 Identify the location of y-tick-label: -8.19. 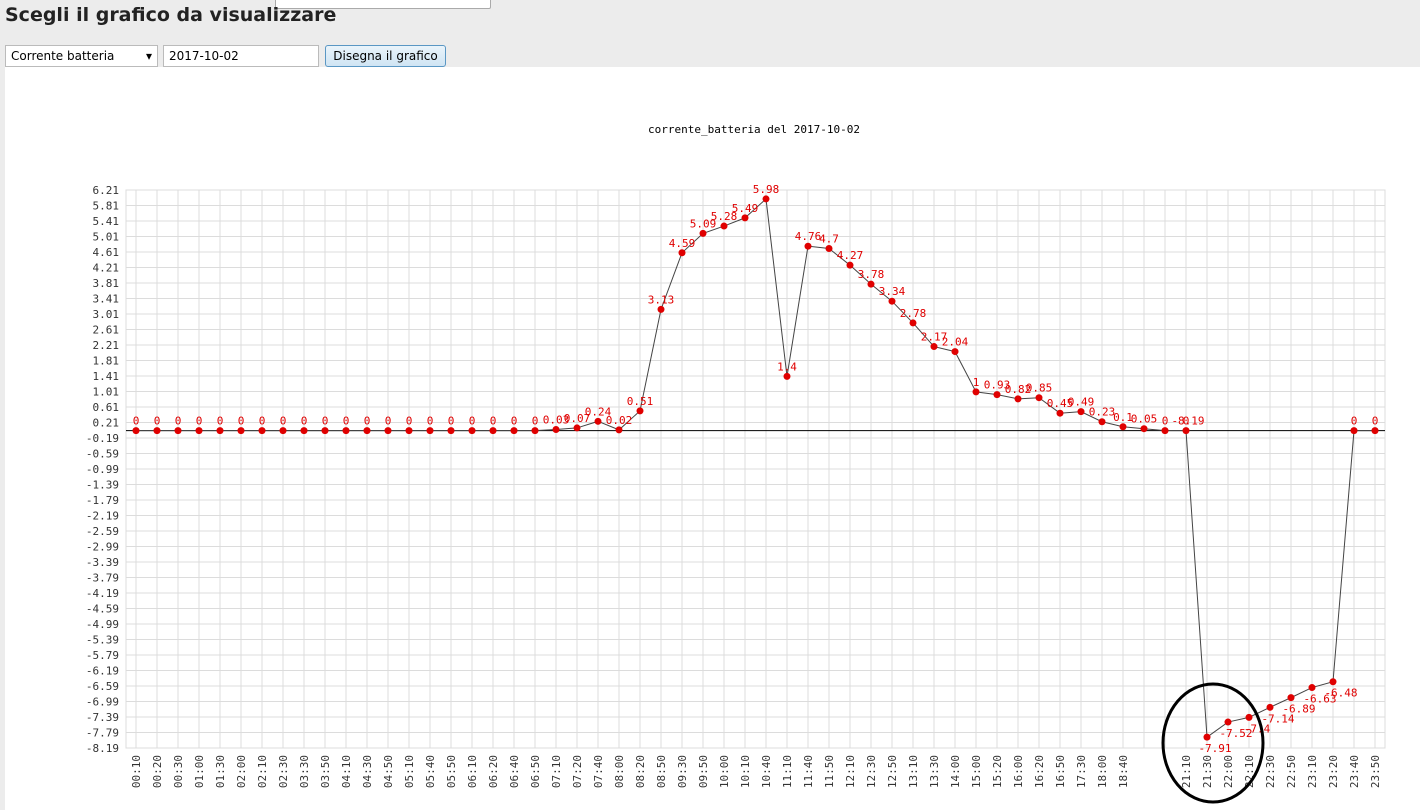
(102, 748).